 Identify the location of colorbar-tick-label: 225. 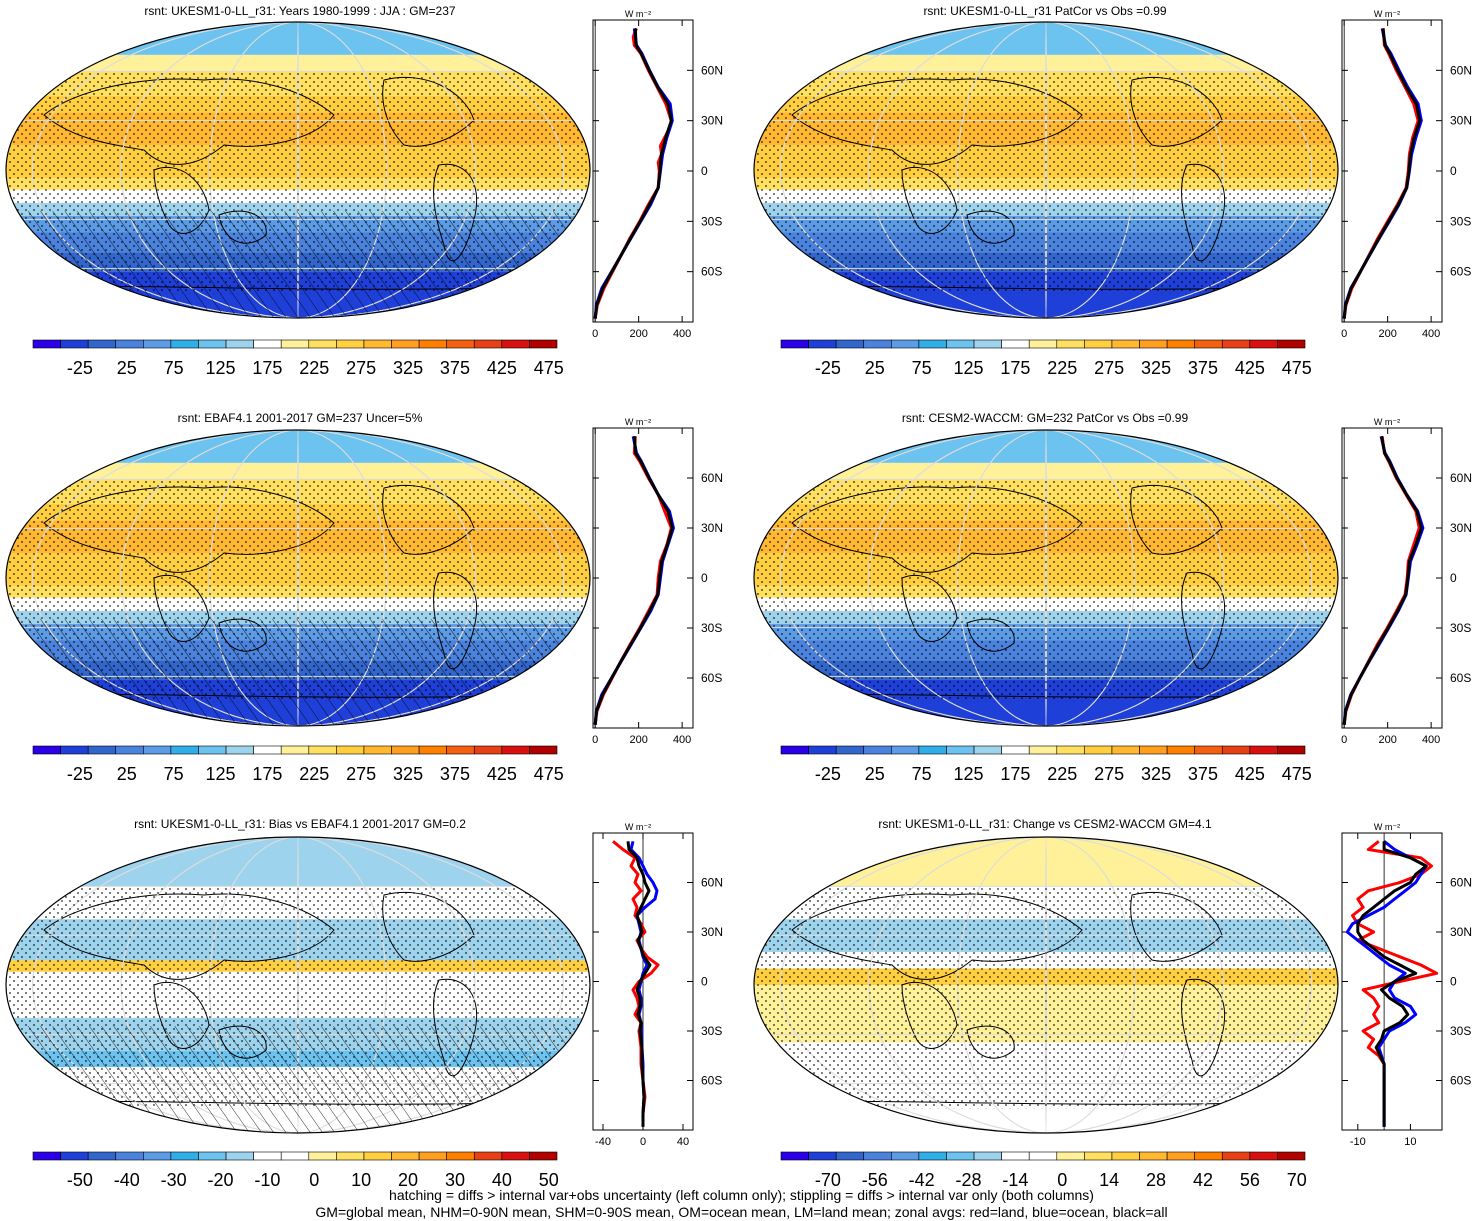
(1062, 774).